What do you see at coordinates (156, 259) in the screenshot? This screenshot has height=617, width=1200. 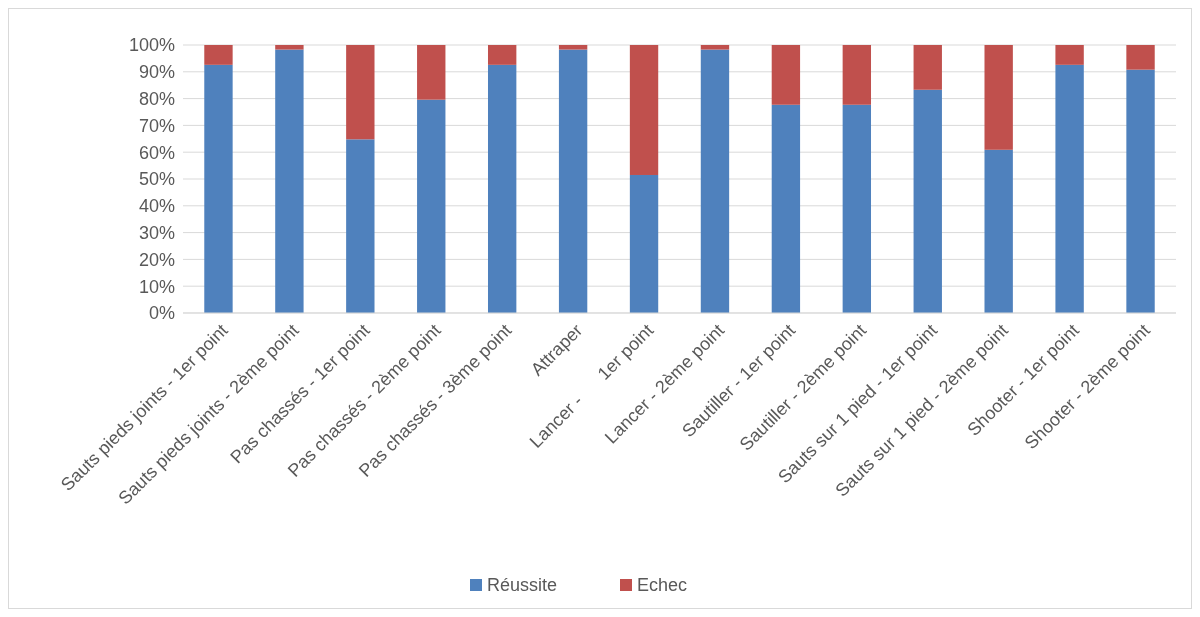 I see `y-tick-label: 20%` at bounding box center [156, 259].